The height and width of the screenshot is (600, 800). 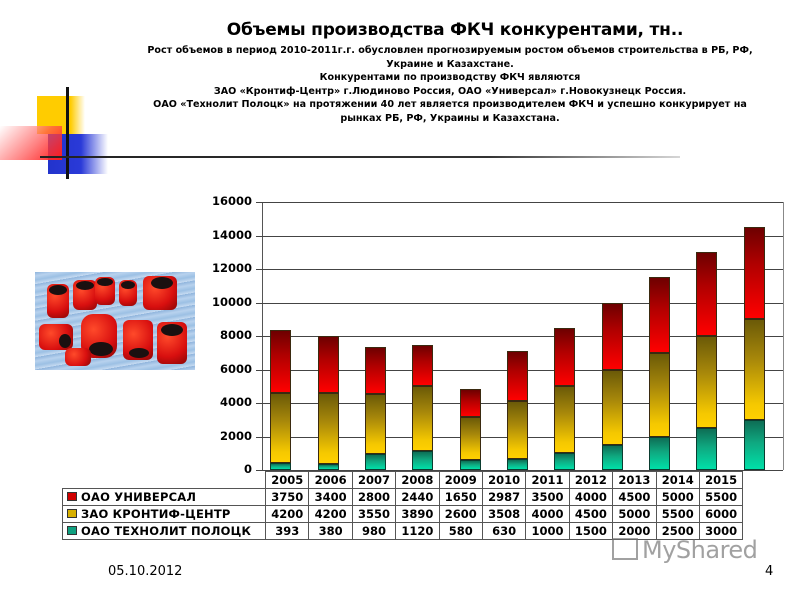 What do you see at coordinates (374, 514) in the screenshot?
I see `table-cell: 3550` at bounding box center [374, 514].